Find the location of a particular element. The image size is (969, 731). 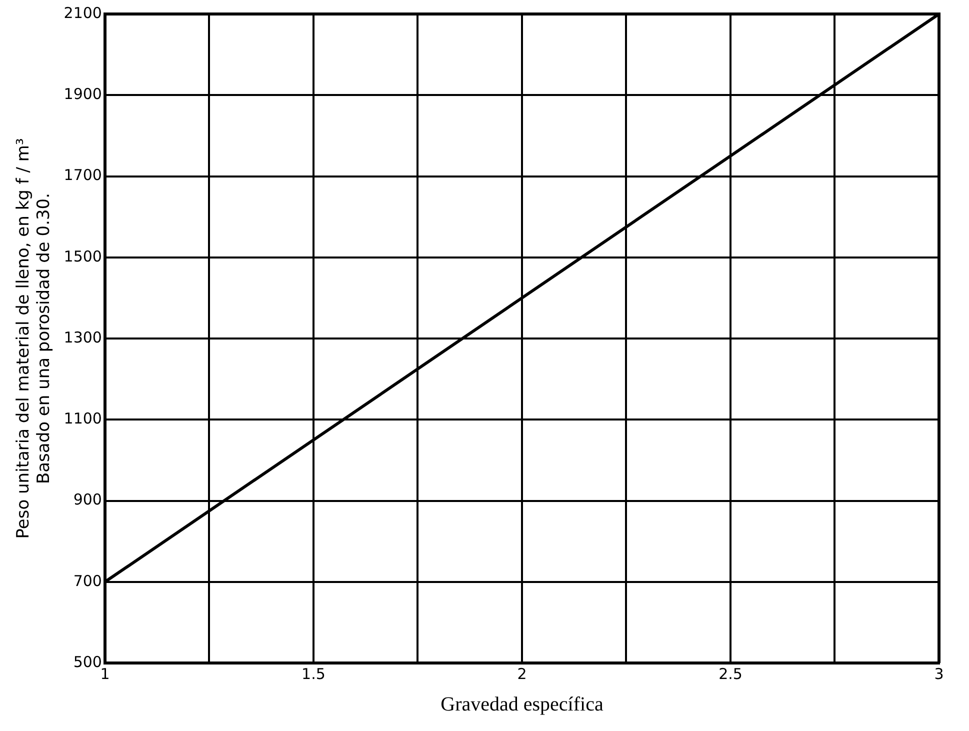

y-tick-label: 2100 is located at coordinates (83, 13).